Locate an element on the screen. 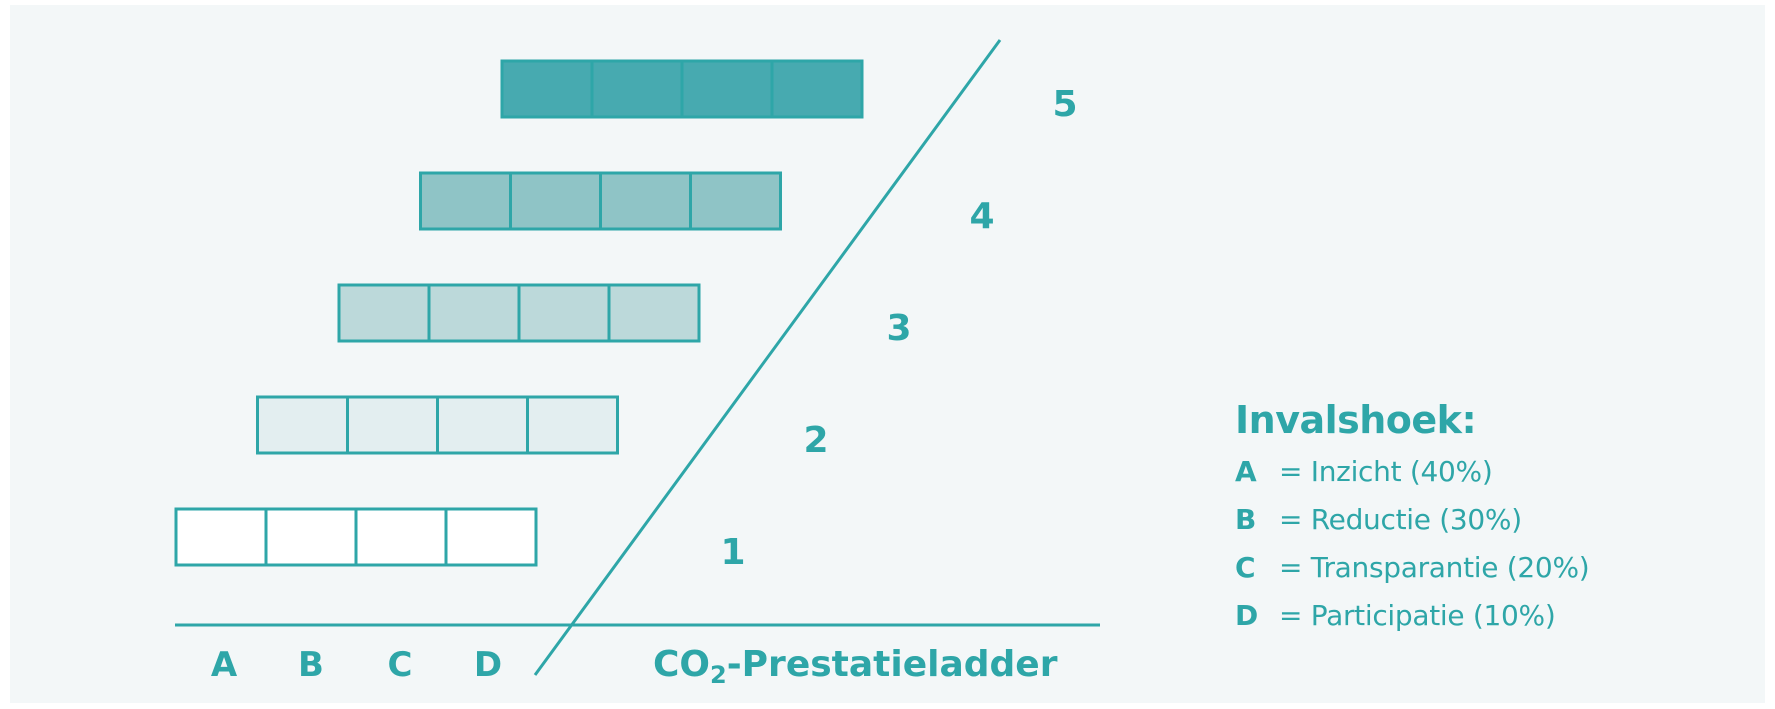 This screenshot has height=709, width=1775. legend-title: Invalshoek: is located at coordinates (1356, 420).